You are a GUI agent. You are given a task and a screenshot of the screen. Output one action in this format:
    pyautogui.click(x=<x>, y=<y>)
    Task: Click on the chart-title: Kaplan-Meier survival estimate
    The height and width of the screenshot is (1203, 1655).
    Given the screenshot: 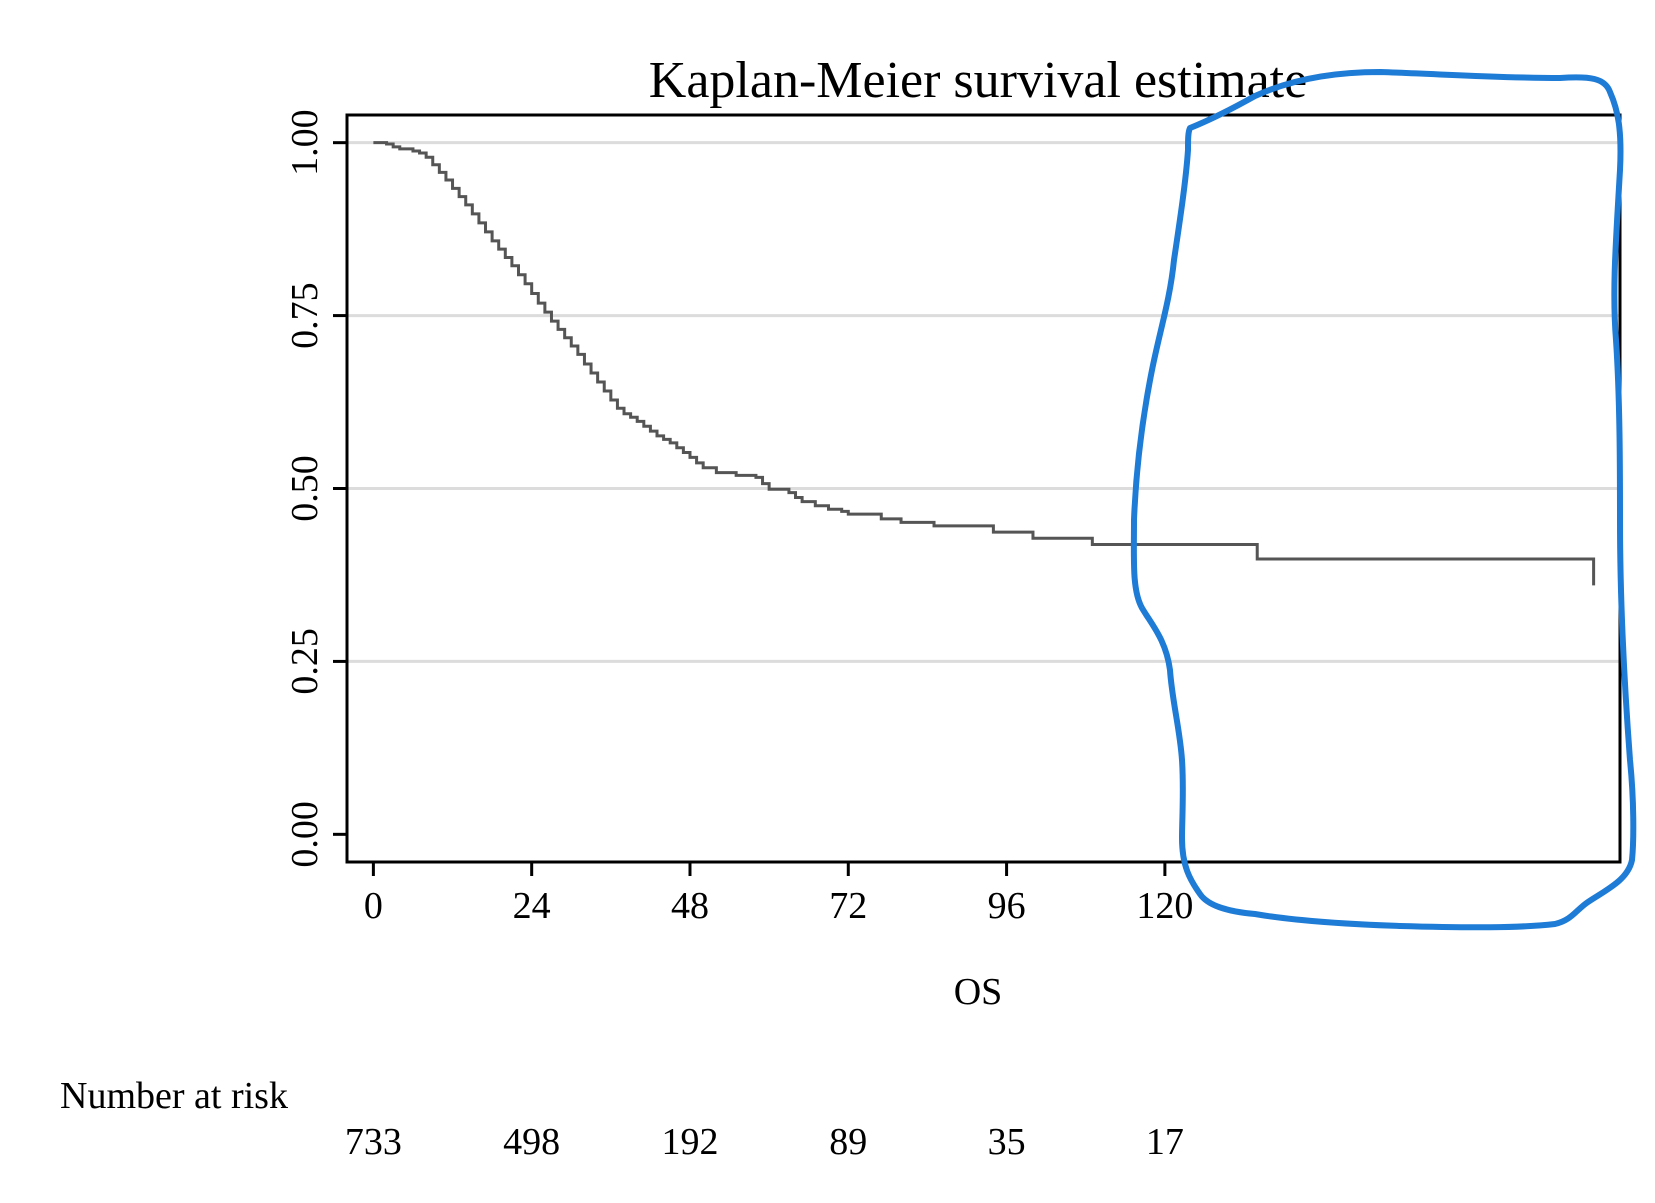 What is the action you would take?
    pyautogui.click(x=978, y=80)
    